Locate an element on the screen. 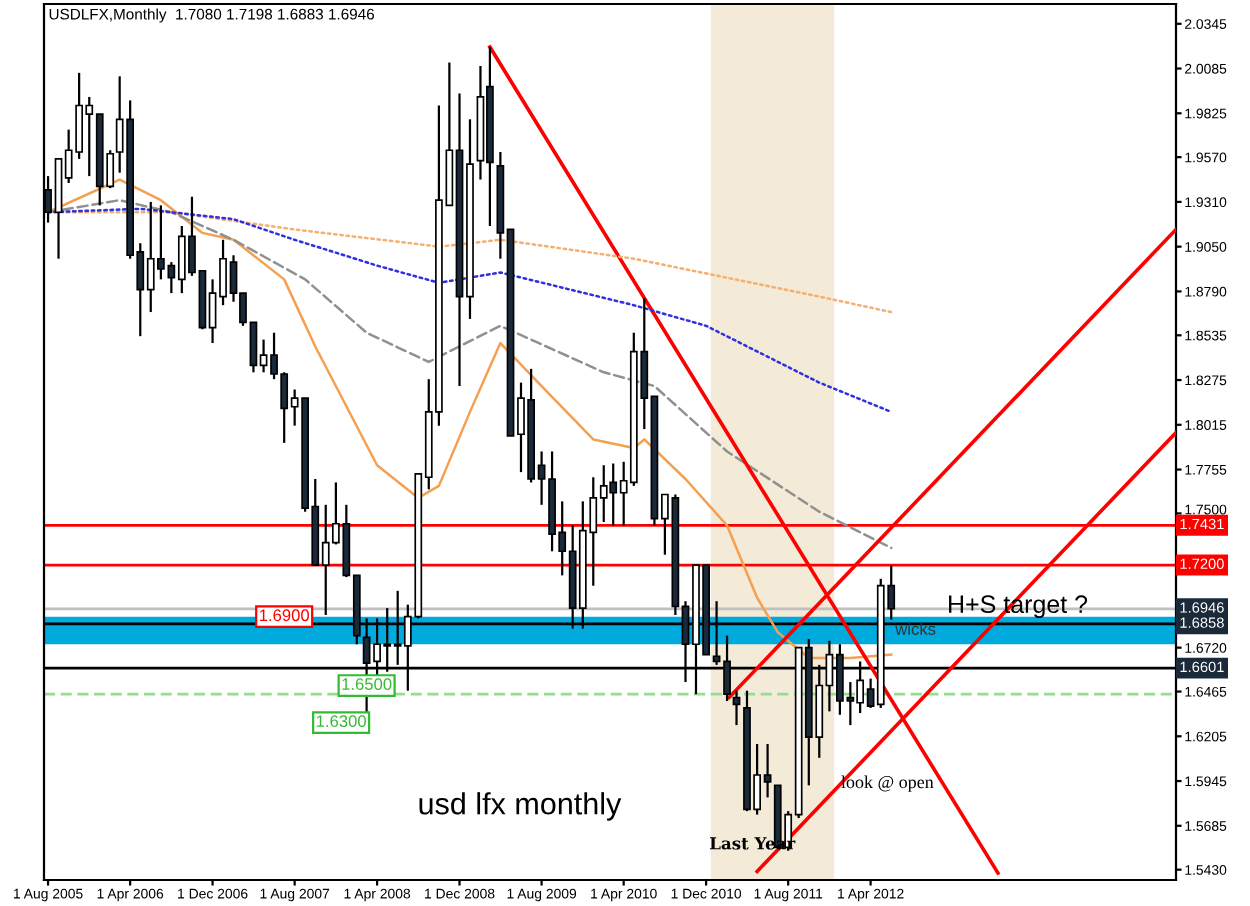 The height and width of the screenshot is (906, 1250). annotation: 1.6500 is located at coordinates (367, 684).